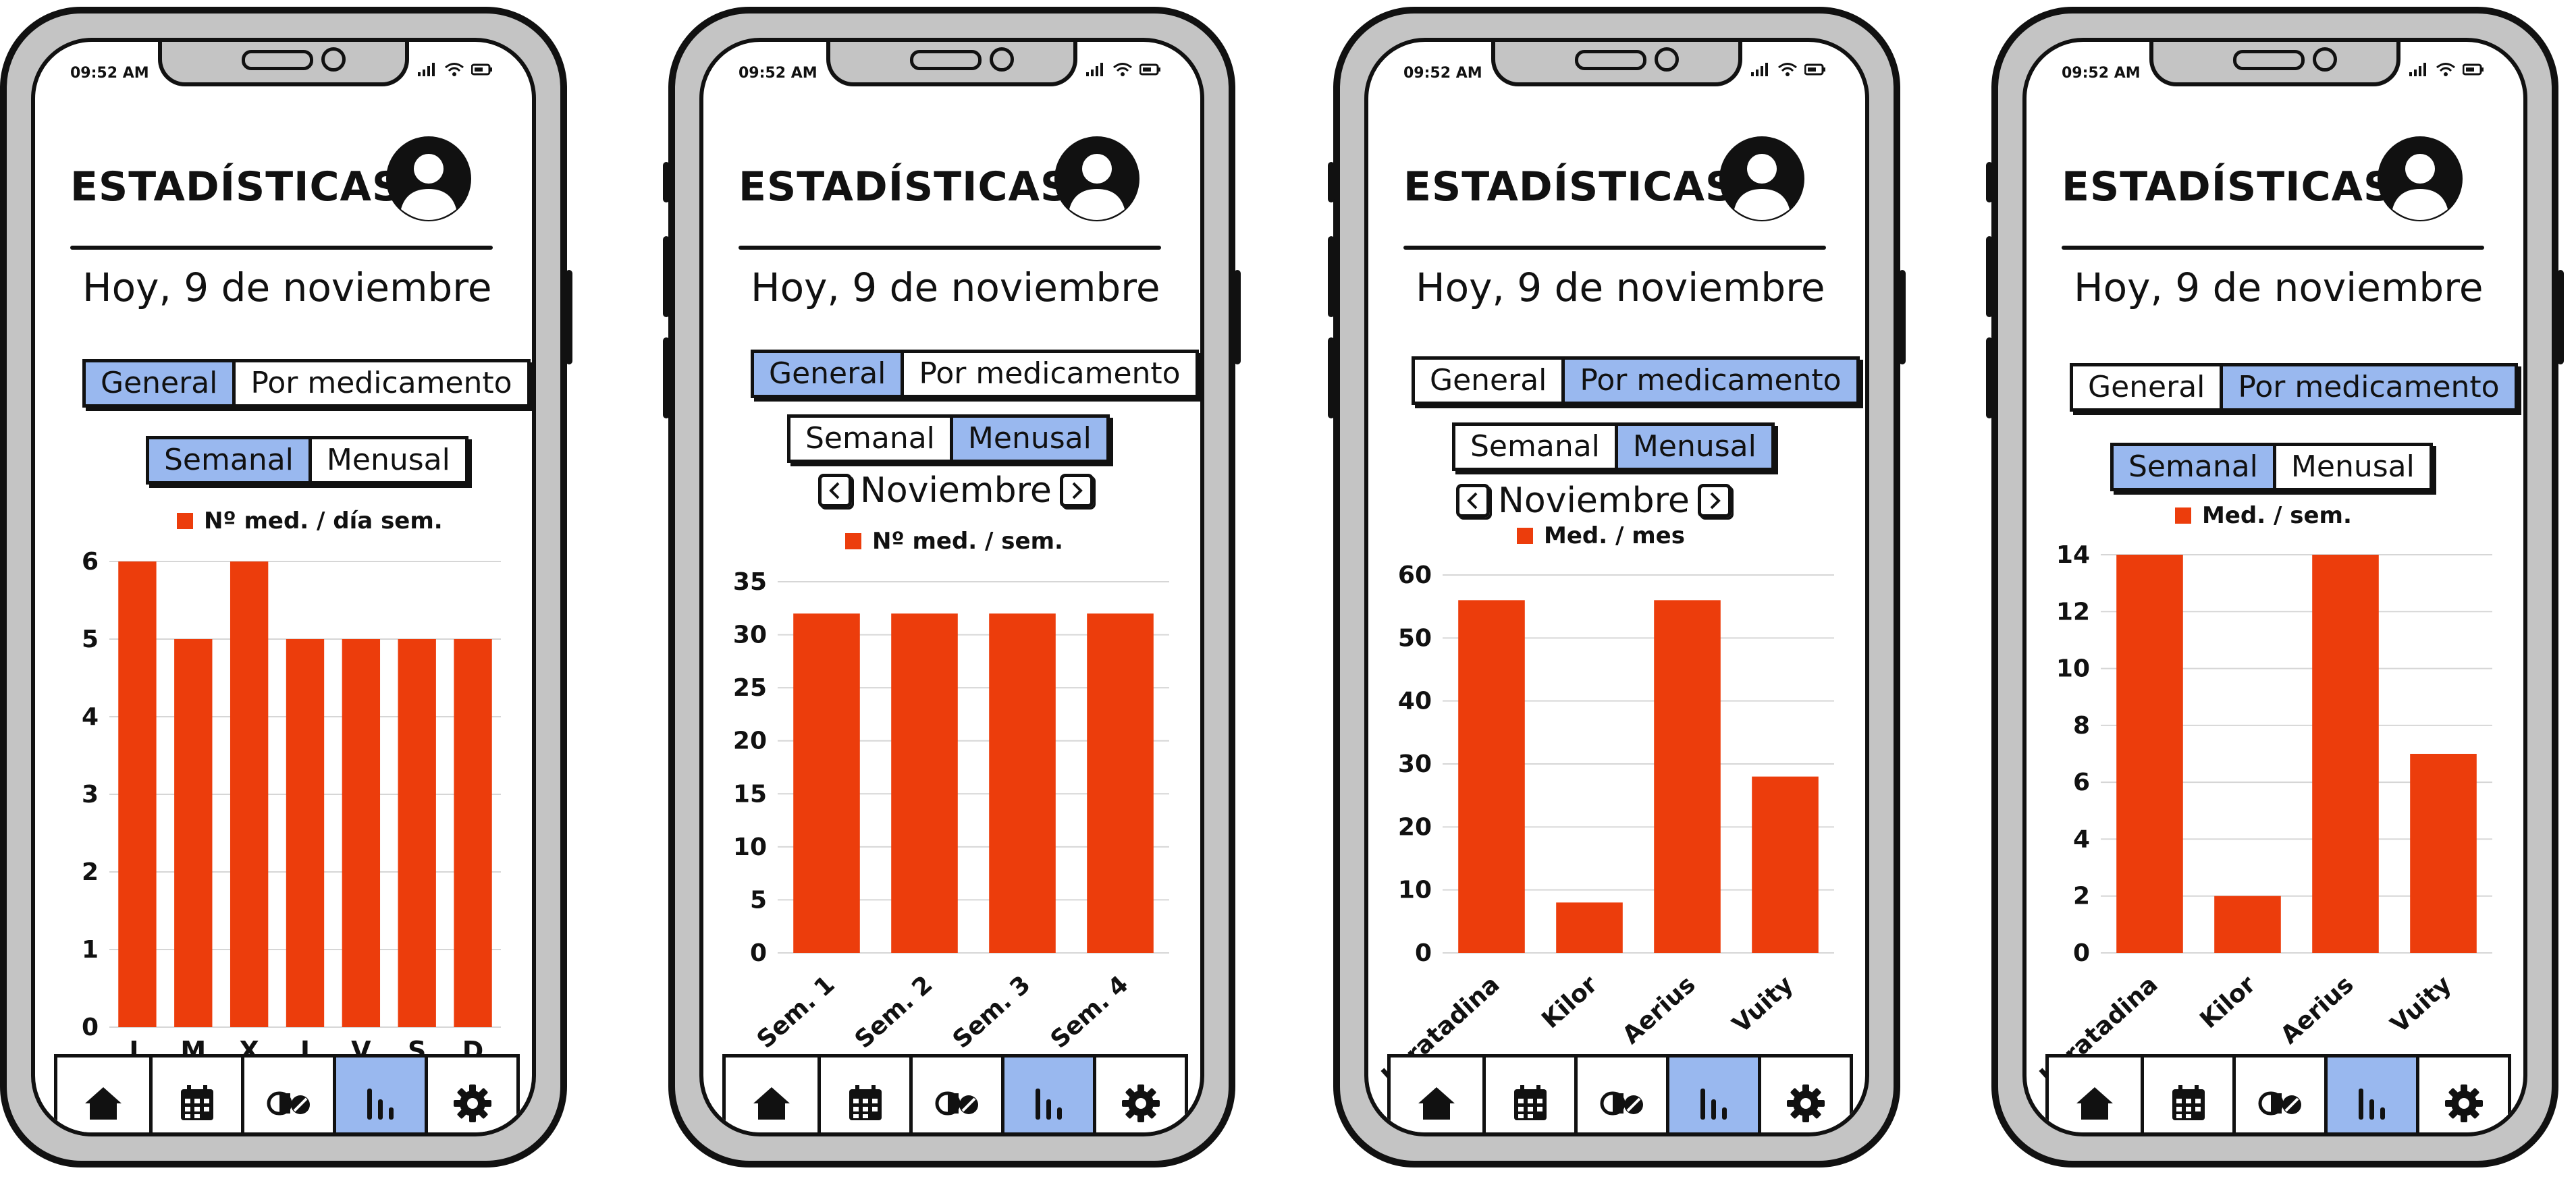 Image resolution: width=2576 pixels, height=1181 pixels. What do you see at coordinates (90, 639) in the screenshot?
I see `y-tick-label: 5` at bounding box center [90, 639].